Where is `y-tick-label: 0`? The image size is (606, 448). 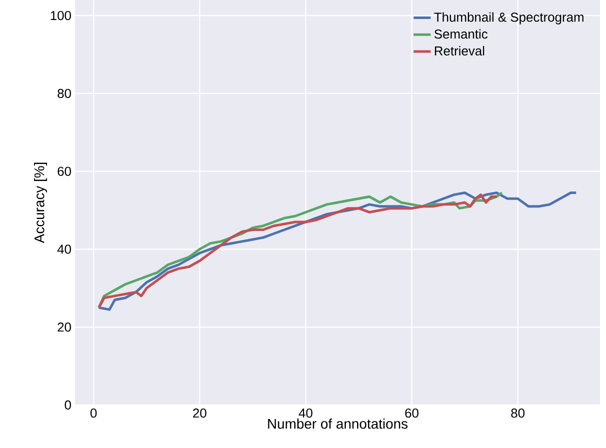
y-tick-label: 0 is located at coordinates (67, 405).